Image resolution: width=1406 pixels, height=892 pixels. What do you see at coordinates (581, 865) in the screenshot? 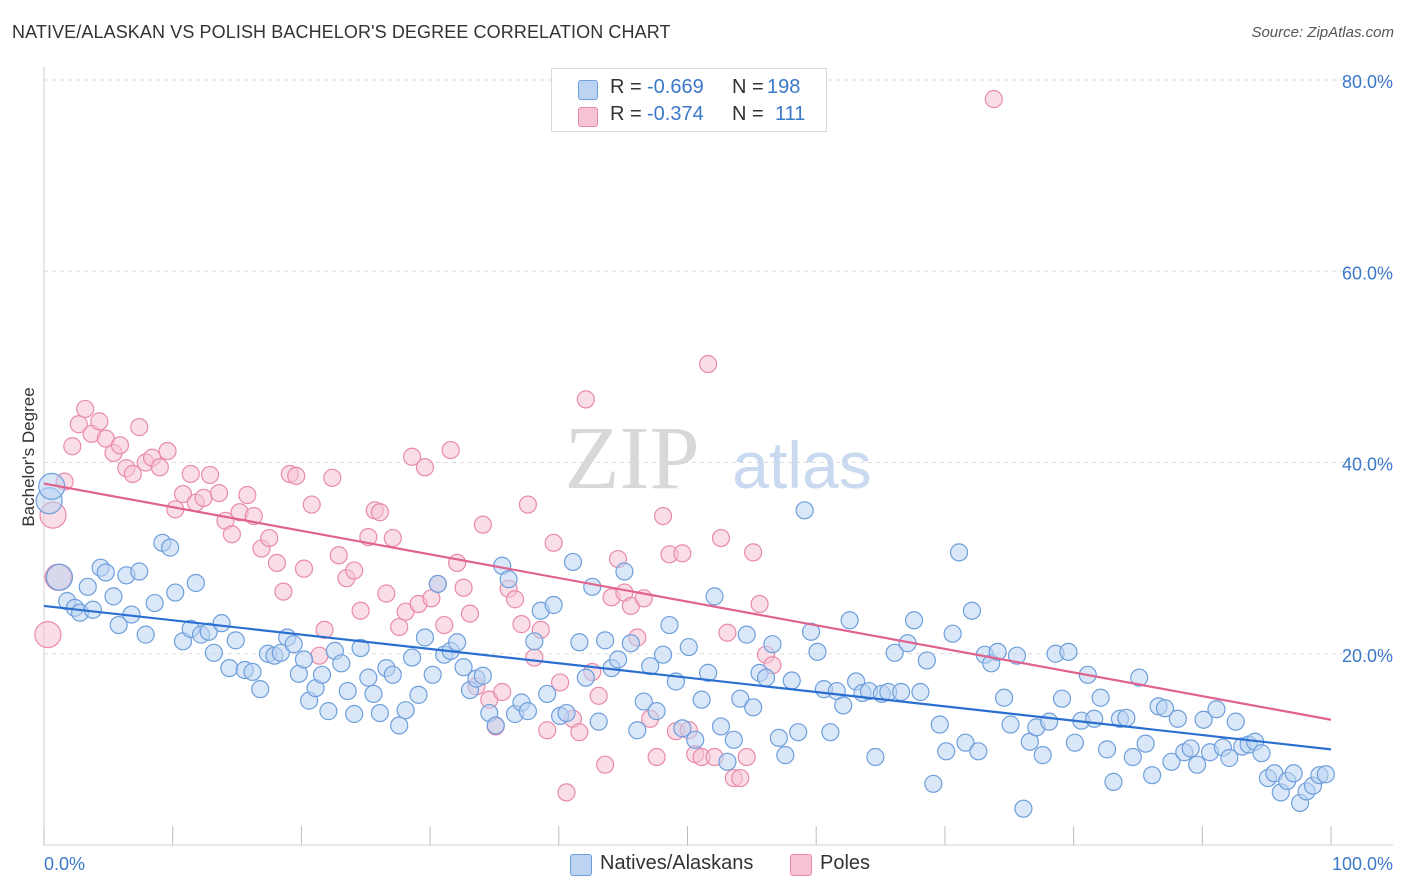
I see `bottom-legend-swatch-natives` at bounding box center [581, 865].